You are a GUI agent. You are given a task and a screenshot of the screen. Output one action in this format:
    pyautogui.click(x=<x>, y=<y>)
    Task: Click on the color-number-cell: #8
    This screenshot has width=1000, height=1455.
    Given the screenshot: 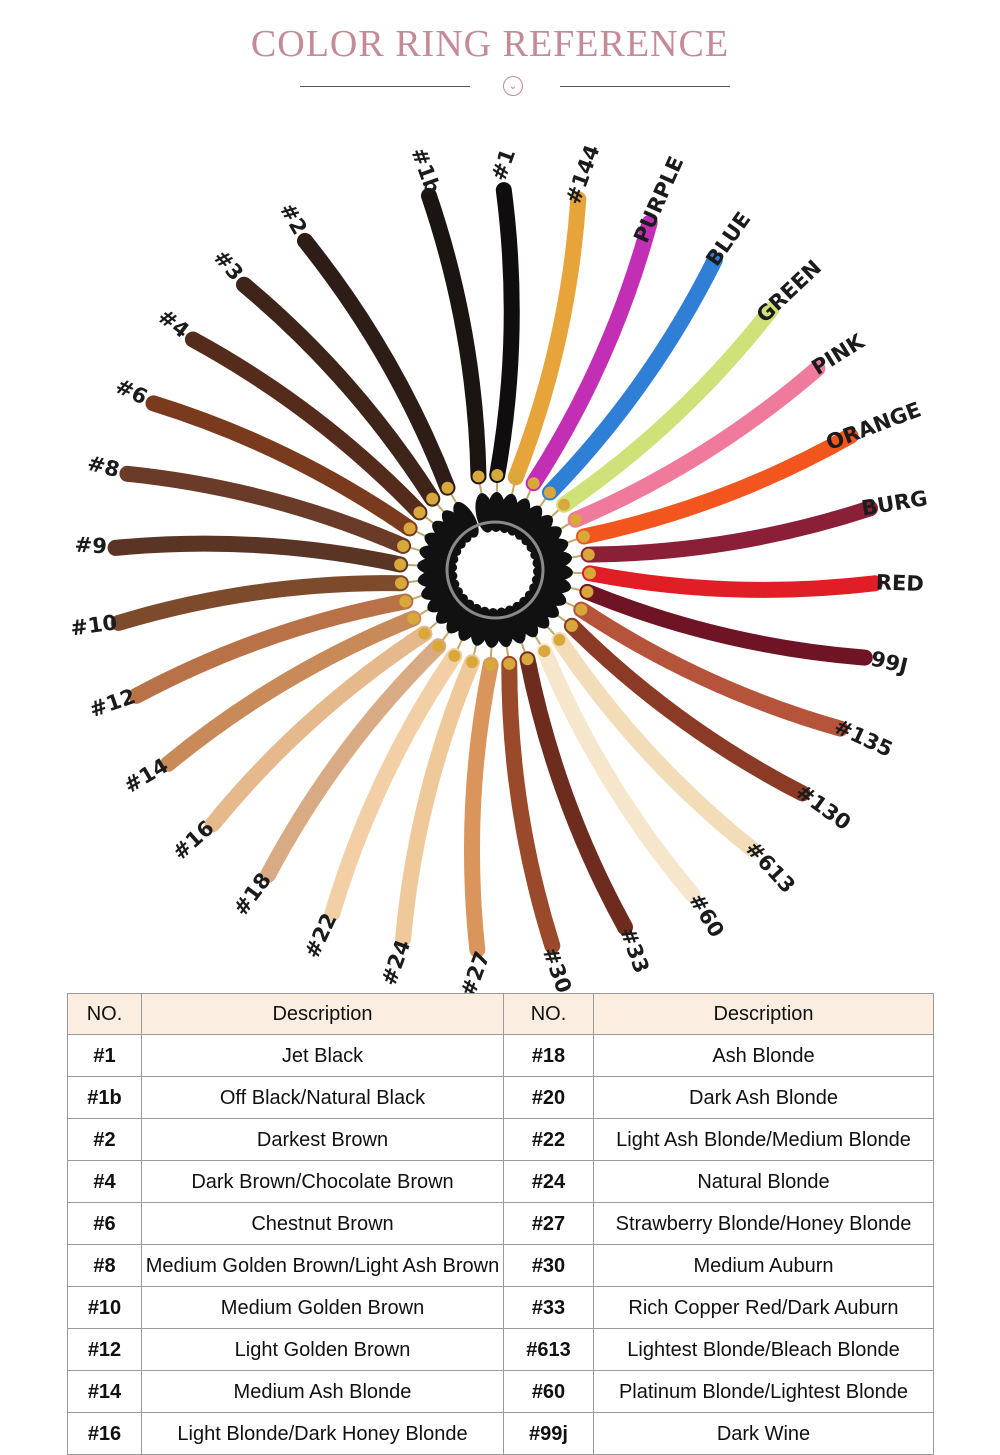 What is the action you would take?
    pyautogui.click(x=104, y=1265)
    